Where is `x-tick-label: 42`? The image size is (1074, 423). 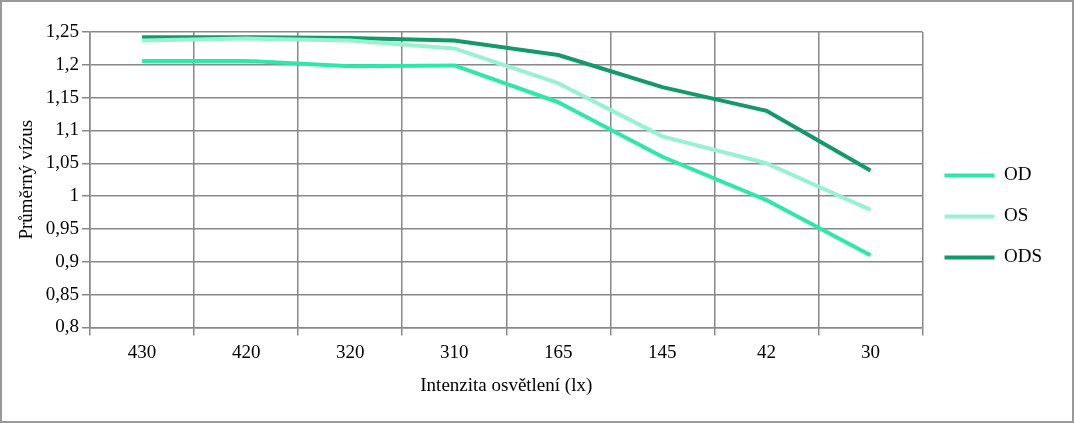 x-tick-label: 42 is located at coordinates (766, 351).